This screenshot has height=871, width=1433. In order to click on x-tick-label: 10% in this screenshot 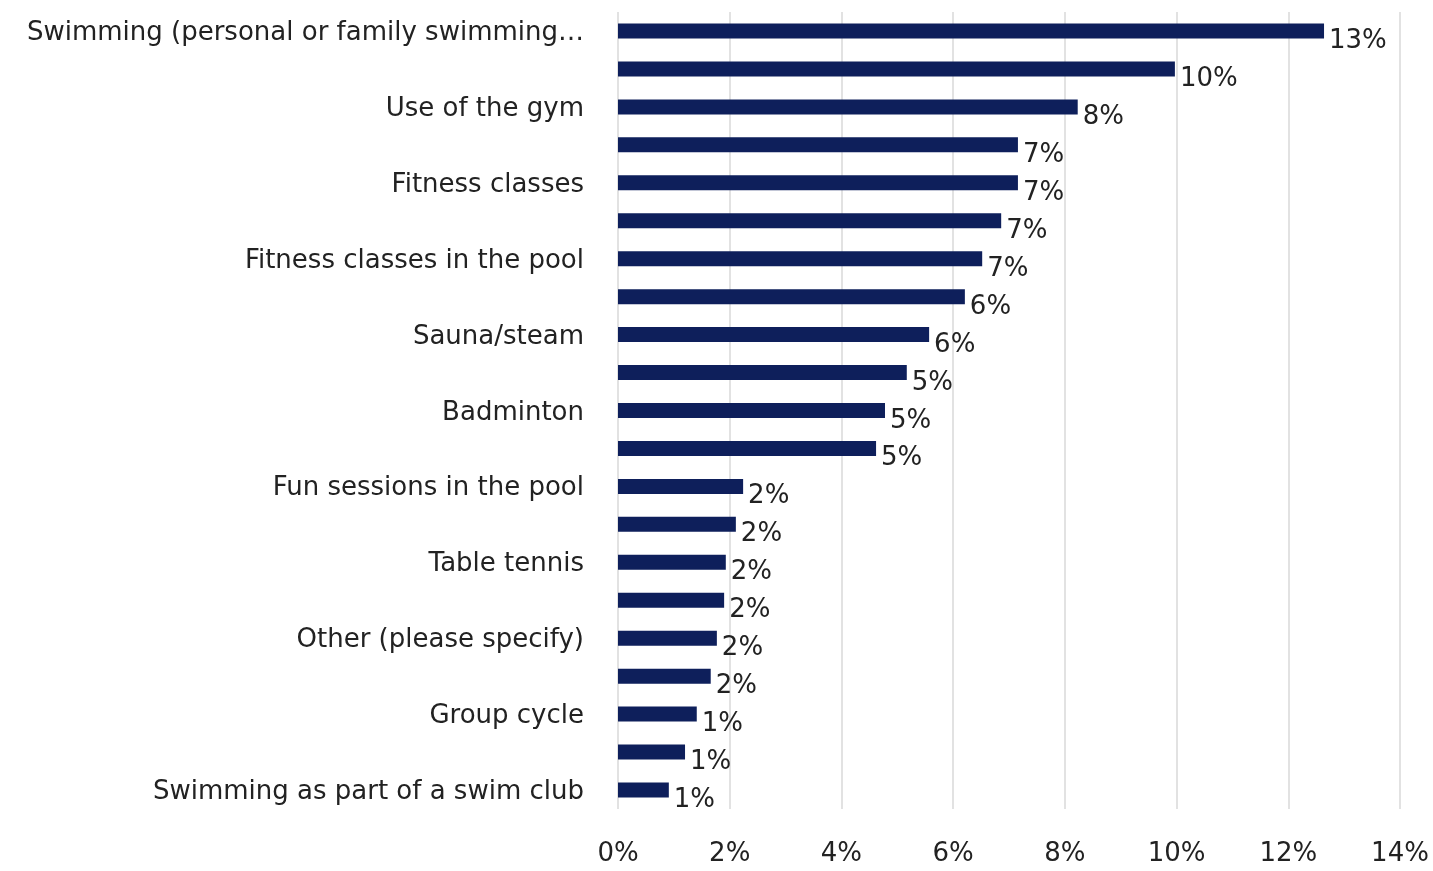, I will do `click(1176, 852)`.